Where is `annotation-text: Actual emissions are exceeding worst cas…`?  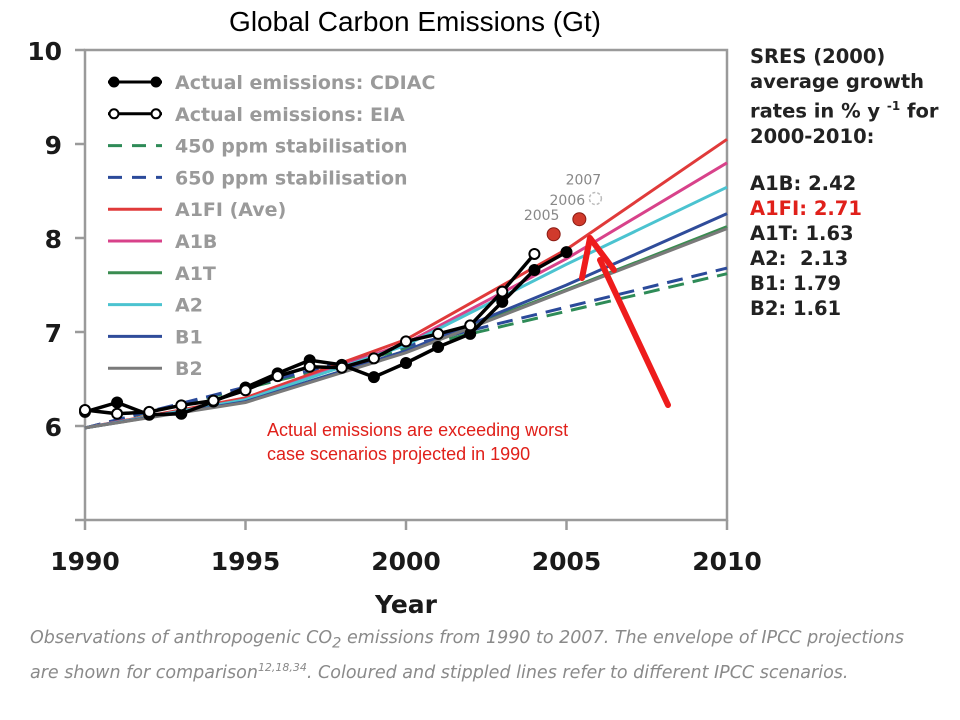 annotation-text: Actual emissions are exceeding worst cas… is located at coordinates (482, 442).